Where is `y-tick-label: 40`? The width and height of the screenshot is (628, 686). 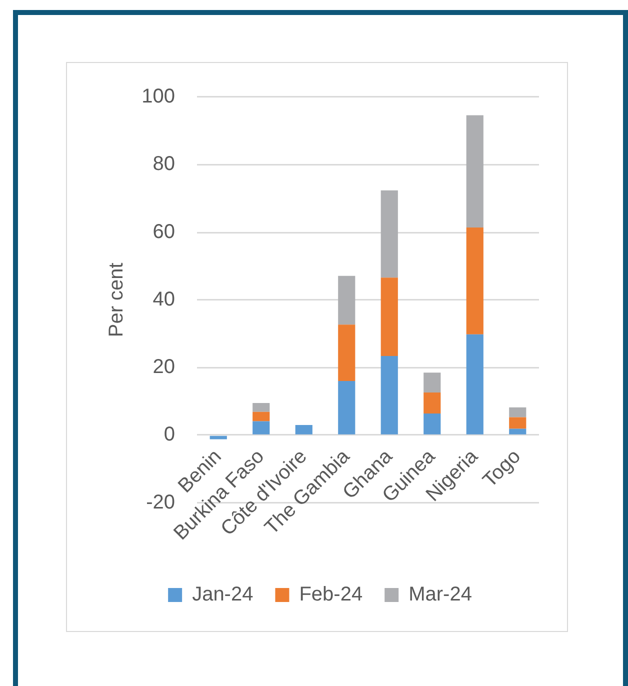
y-tick-label: 40 is located at coordinates (163, 299).